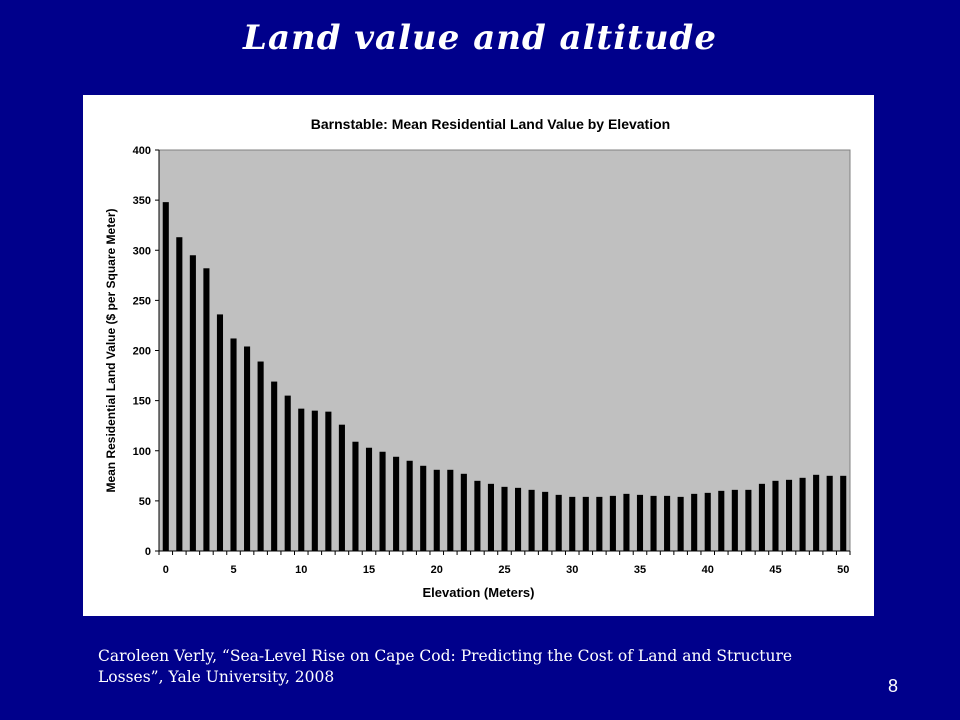 The height and width of the screenshot is (720, 960). Describe the element at coordinates (145, 502) in the screenshot. I see `y-tick-label: 50` at that location.